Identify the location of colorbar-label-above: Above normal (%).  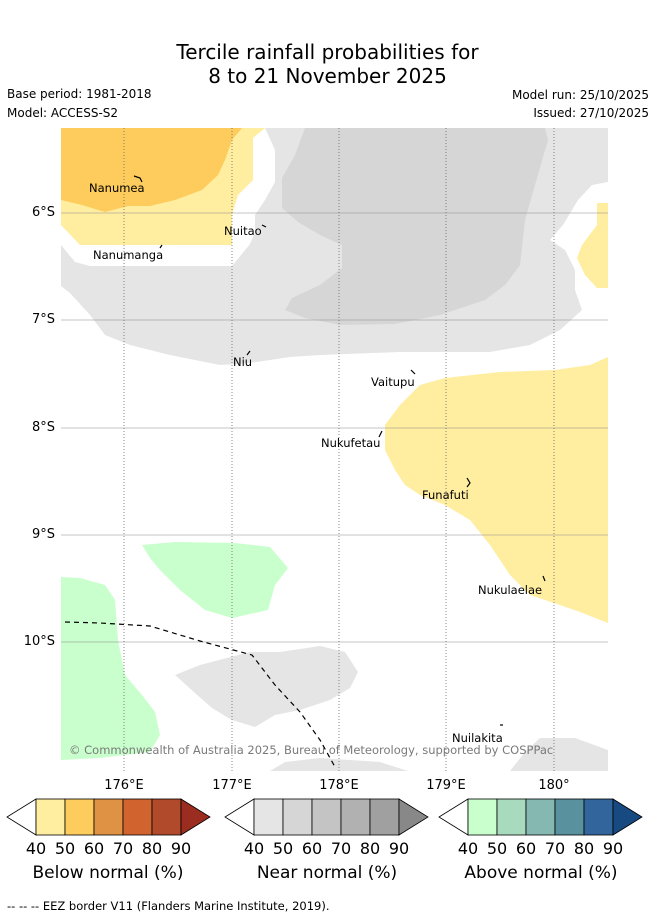
(541, 873).